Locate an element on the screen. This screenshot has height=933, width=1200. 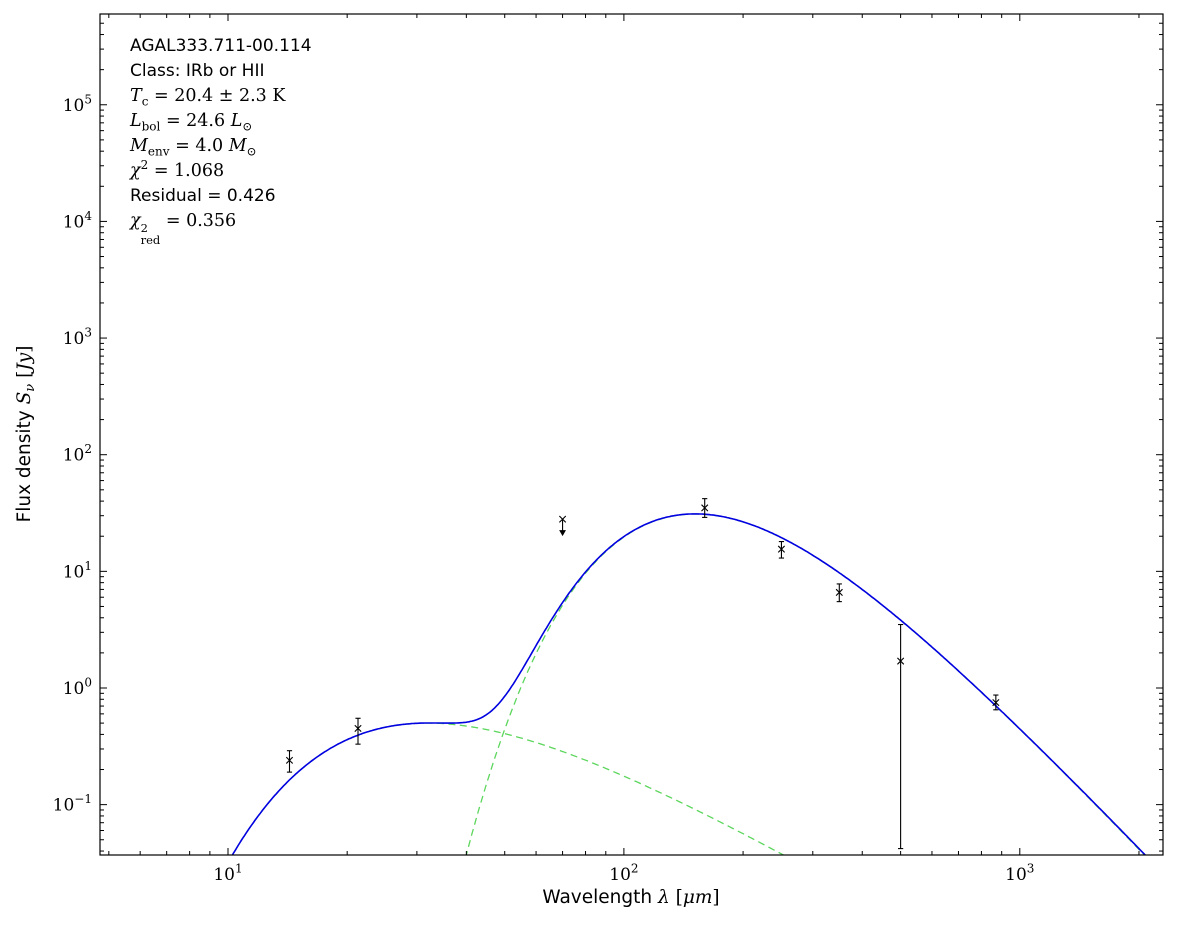
y-tick-label: 10¹ is located at coordinates (77, 571).